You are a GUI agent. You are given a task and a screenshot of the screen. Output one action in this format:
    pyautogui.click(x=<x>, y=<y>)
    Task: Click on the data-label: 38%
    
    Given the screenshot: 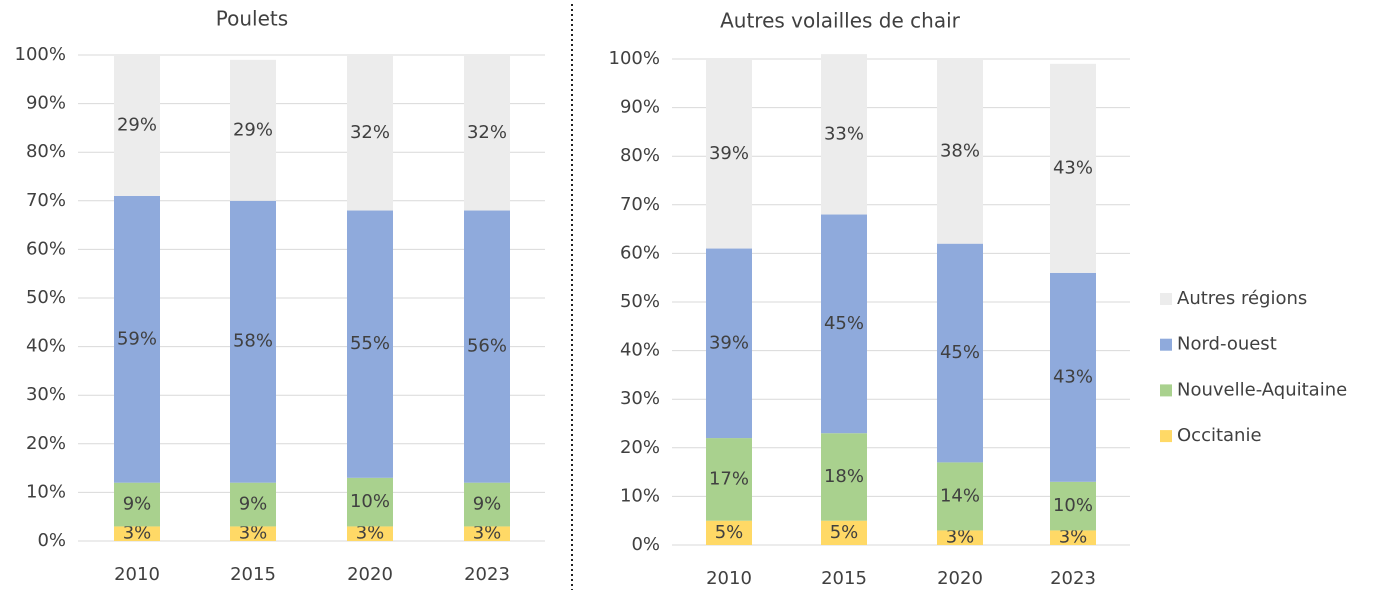 What is the action you would take?
    pyautogui.click(x=960, y=150)
    